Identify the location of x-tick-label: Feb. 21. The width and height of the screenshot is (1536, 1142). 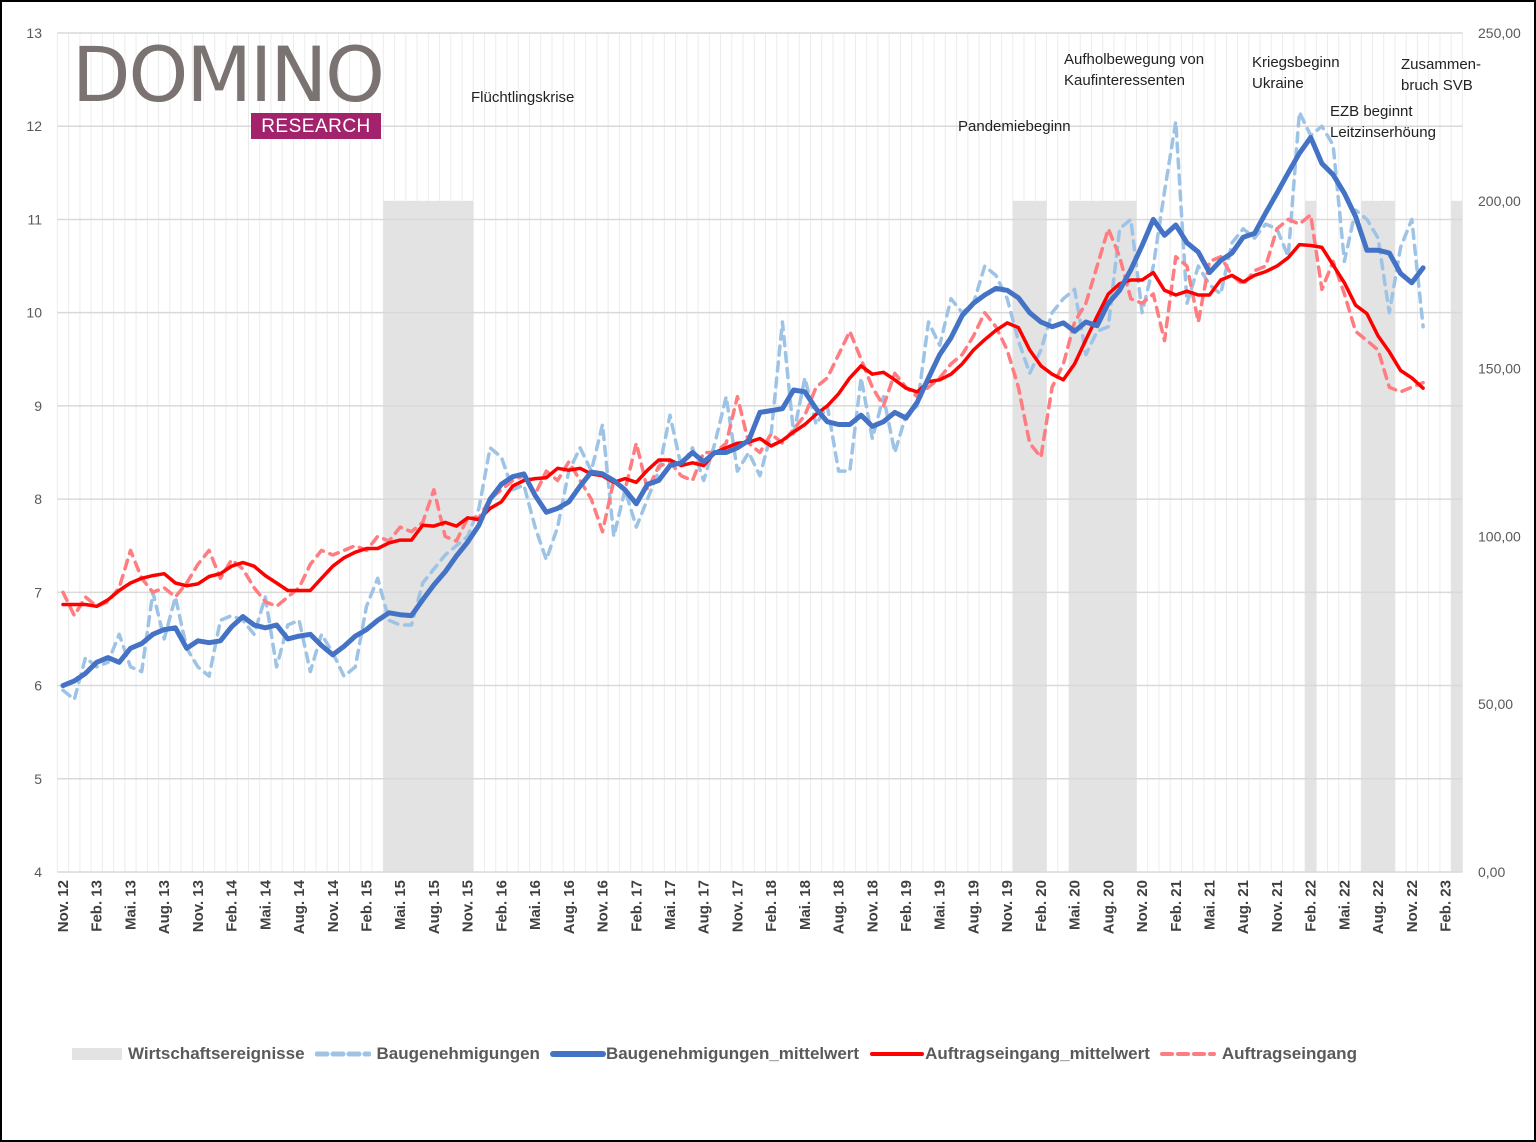
(1176, 906).